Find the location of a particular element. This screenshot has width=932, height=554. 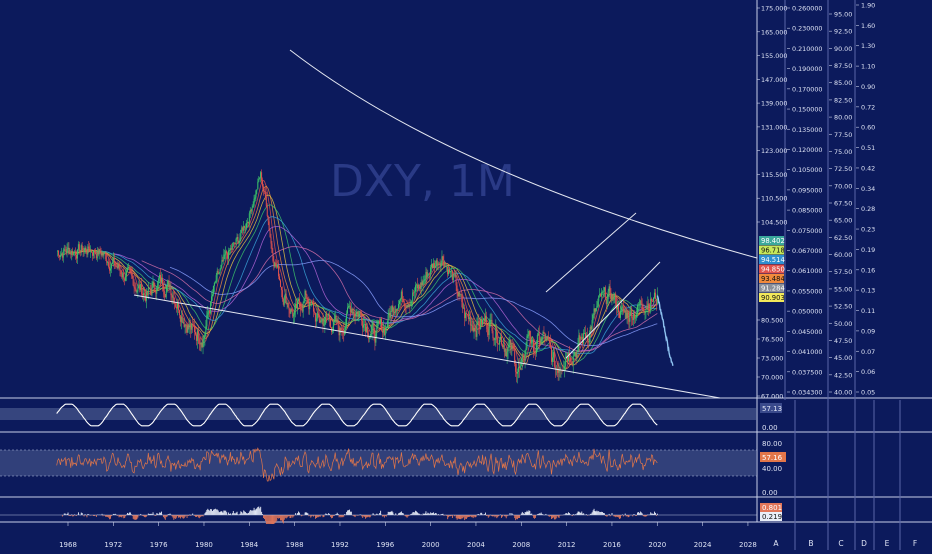

scale-tick-label: 95.00 is located at coordinates (843, 15).